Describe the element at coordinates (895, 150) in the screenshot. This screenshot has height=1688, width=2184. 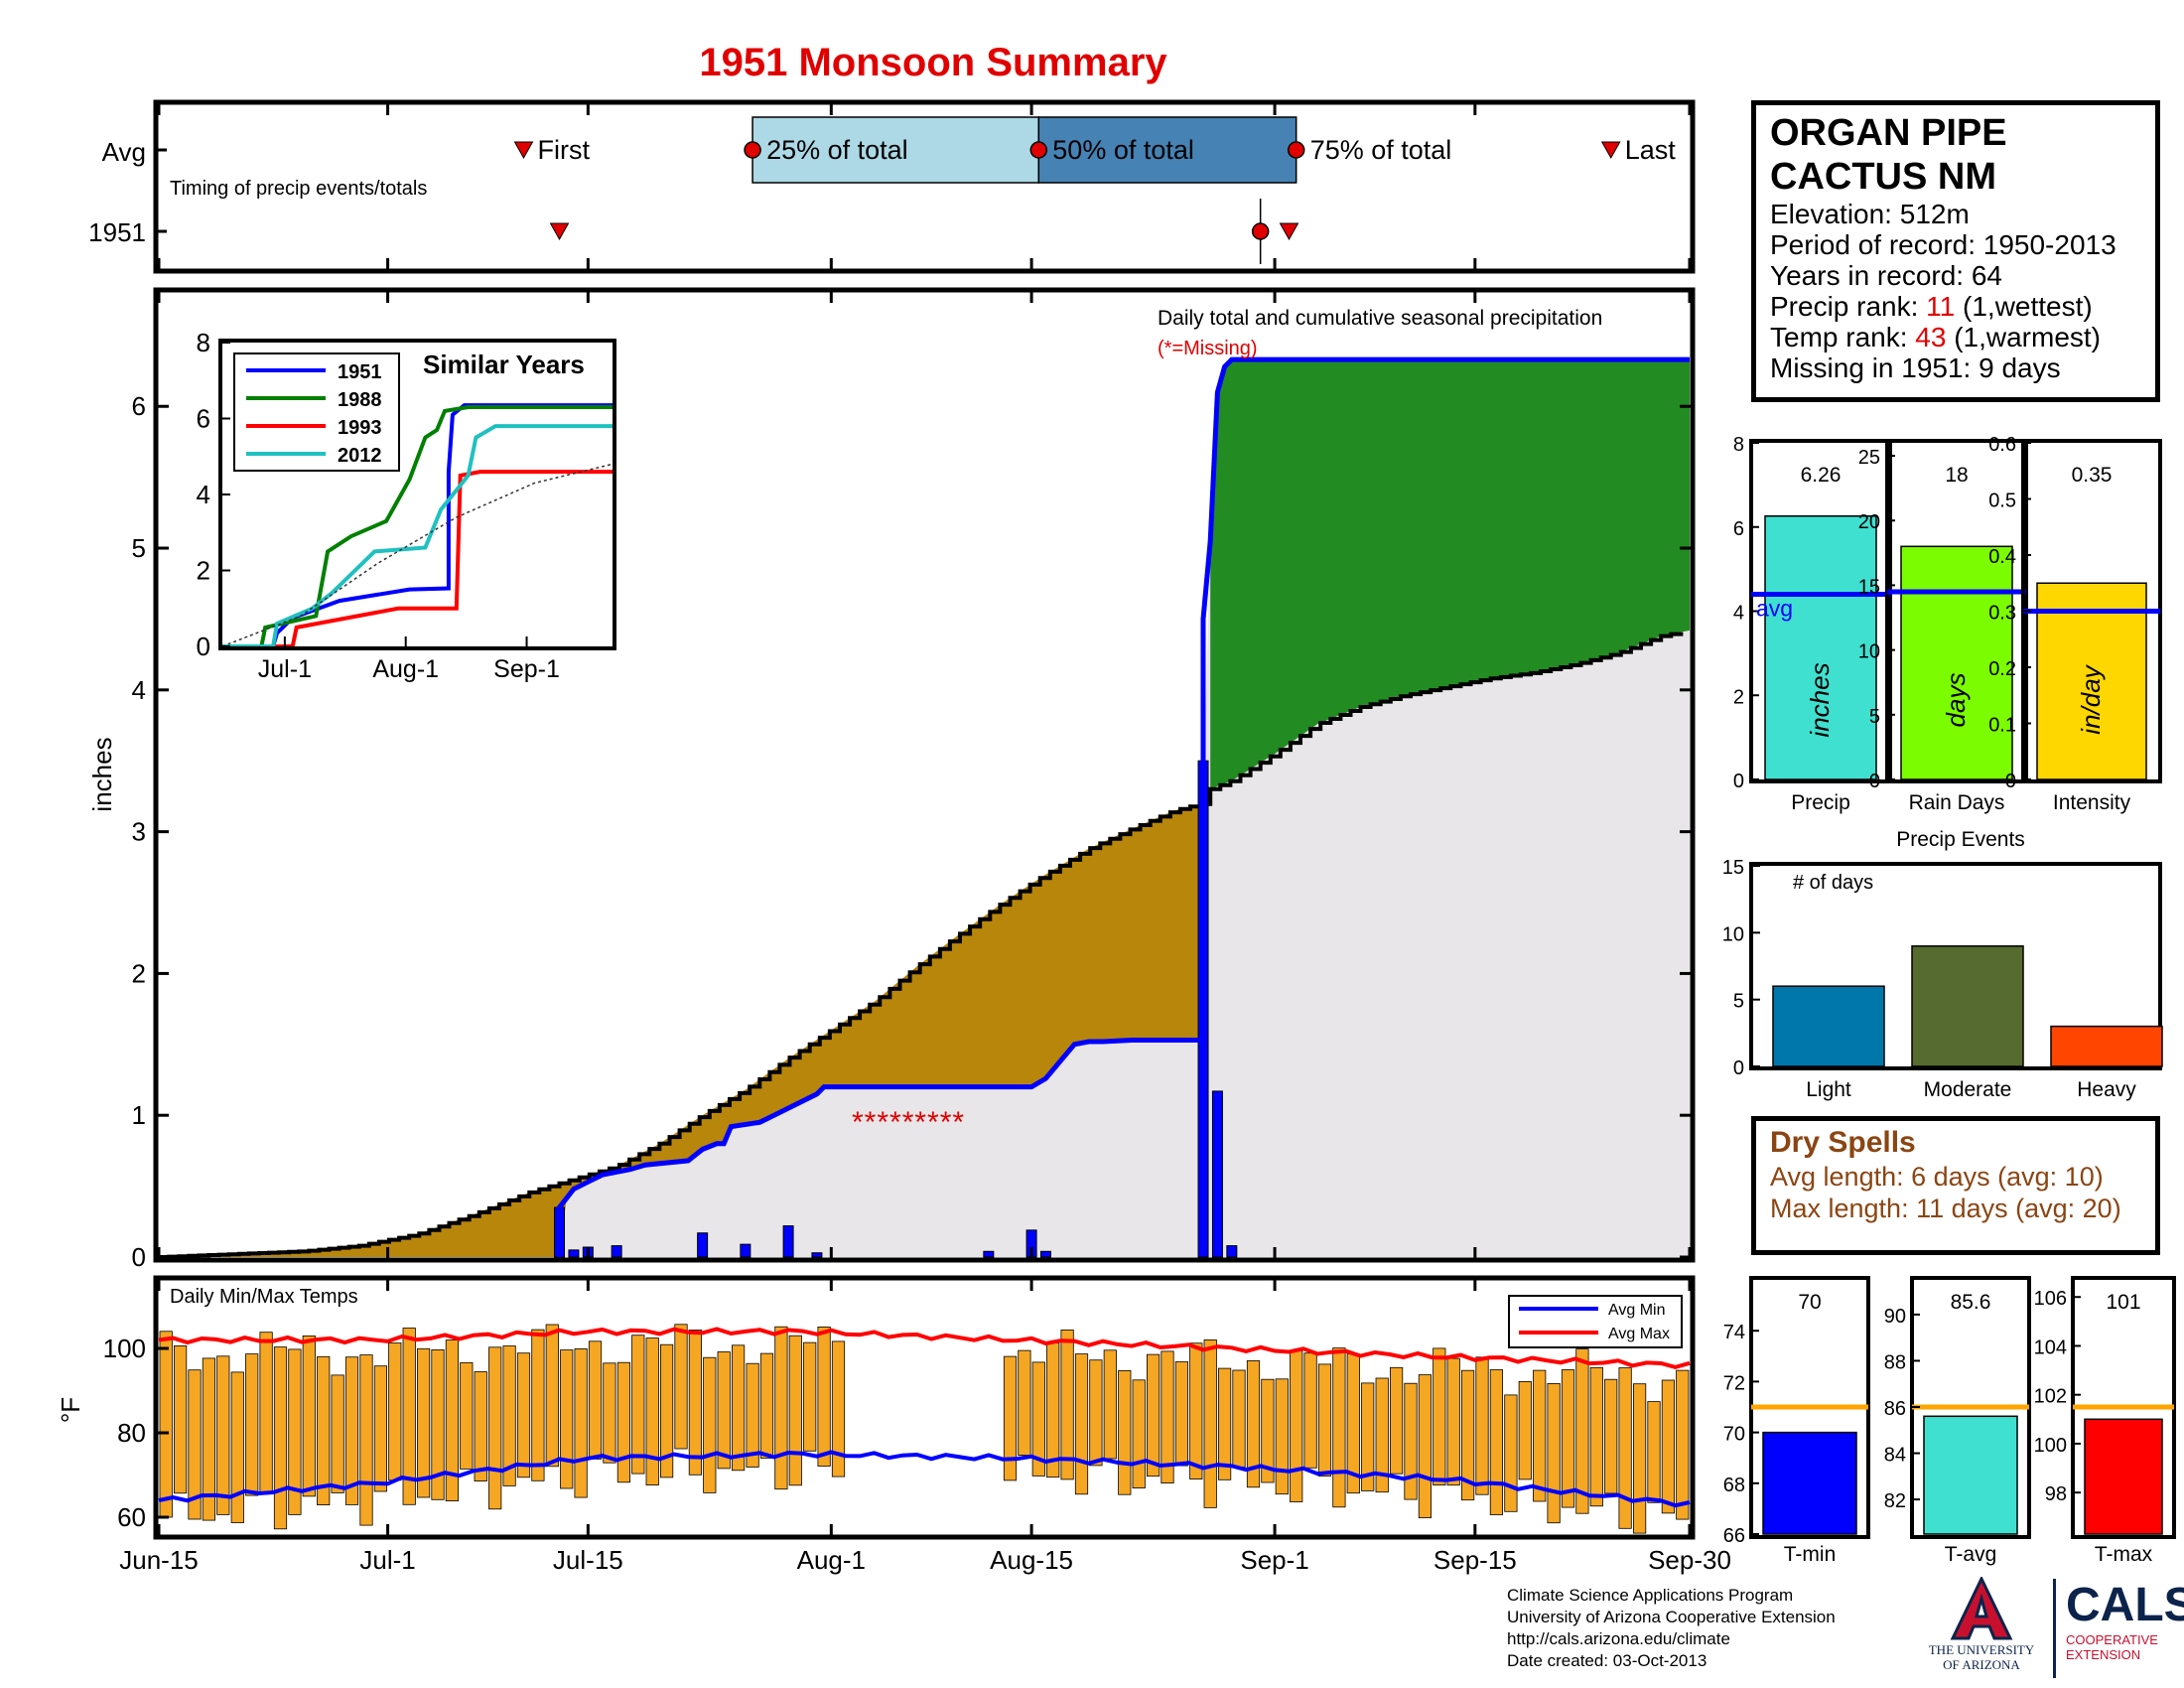
I see `p25-p50-box` at that location.